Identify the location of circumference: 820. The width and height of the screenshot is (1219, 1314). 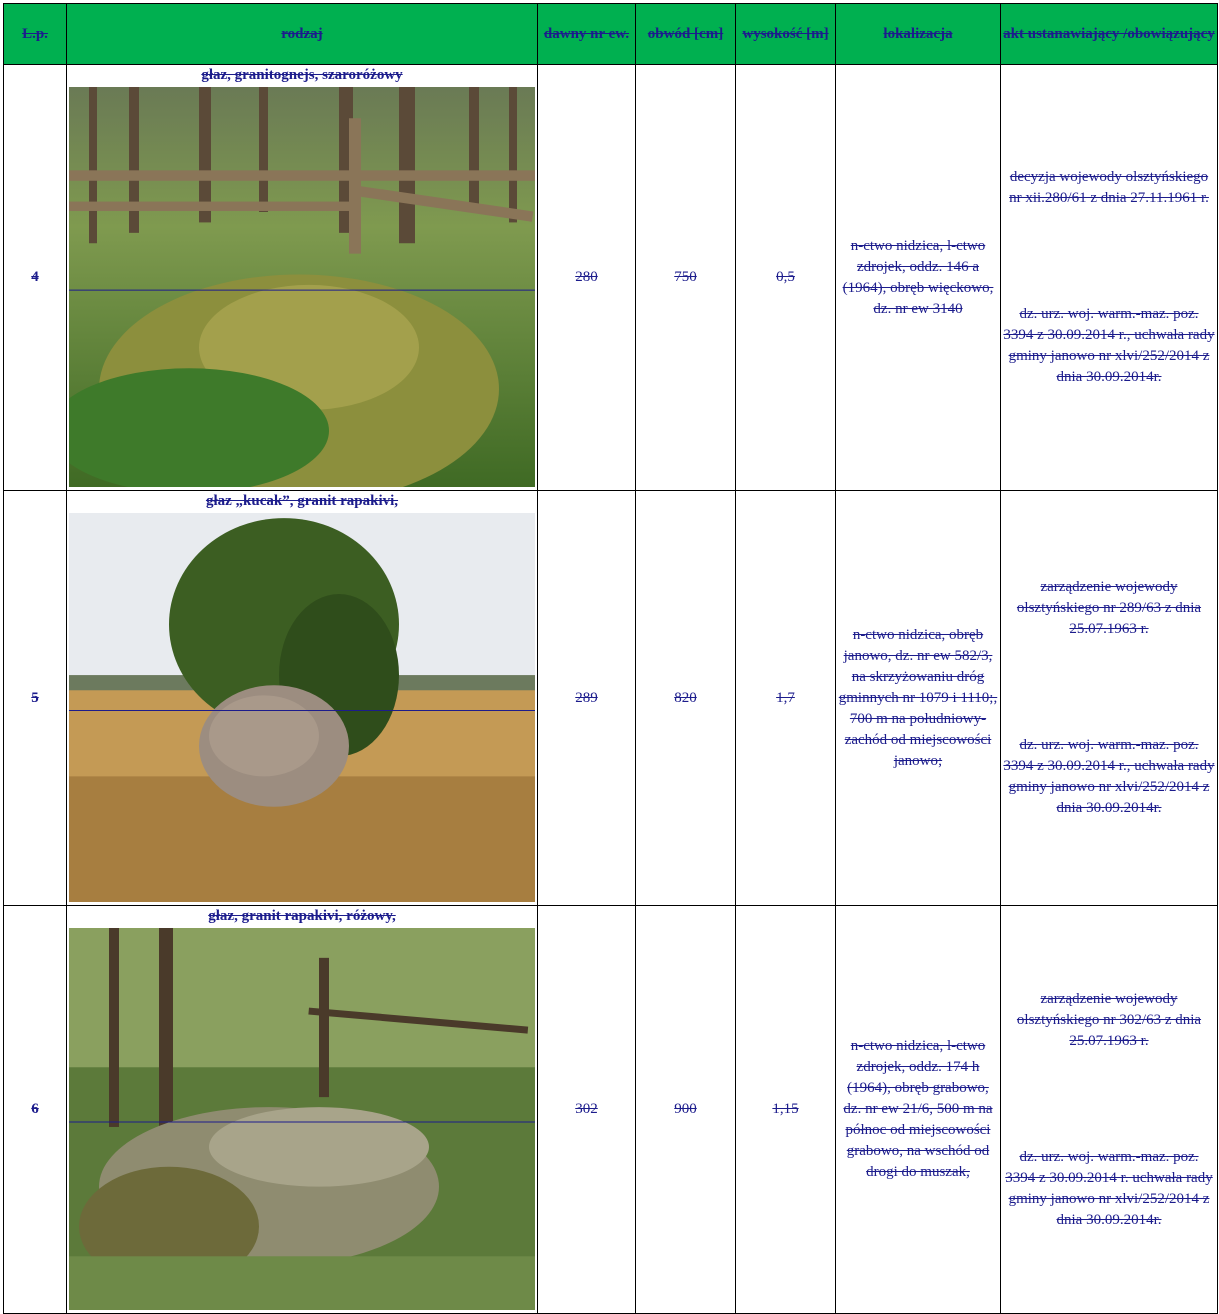
(685, 698).